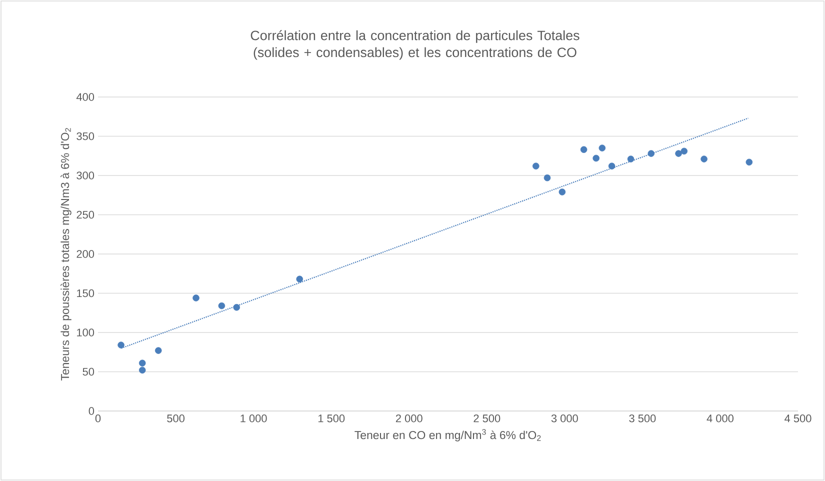 Image resolution: width=825 pixels, height=481 pixels. Describe the element at coordinates (642, 418) in the screenshot. I see `x-tick-label: 3 500` at that location.